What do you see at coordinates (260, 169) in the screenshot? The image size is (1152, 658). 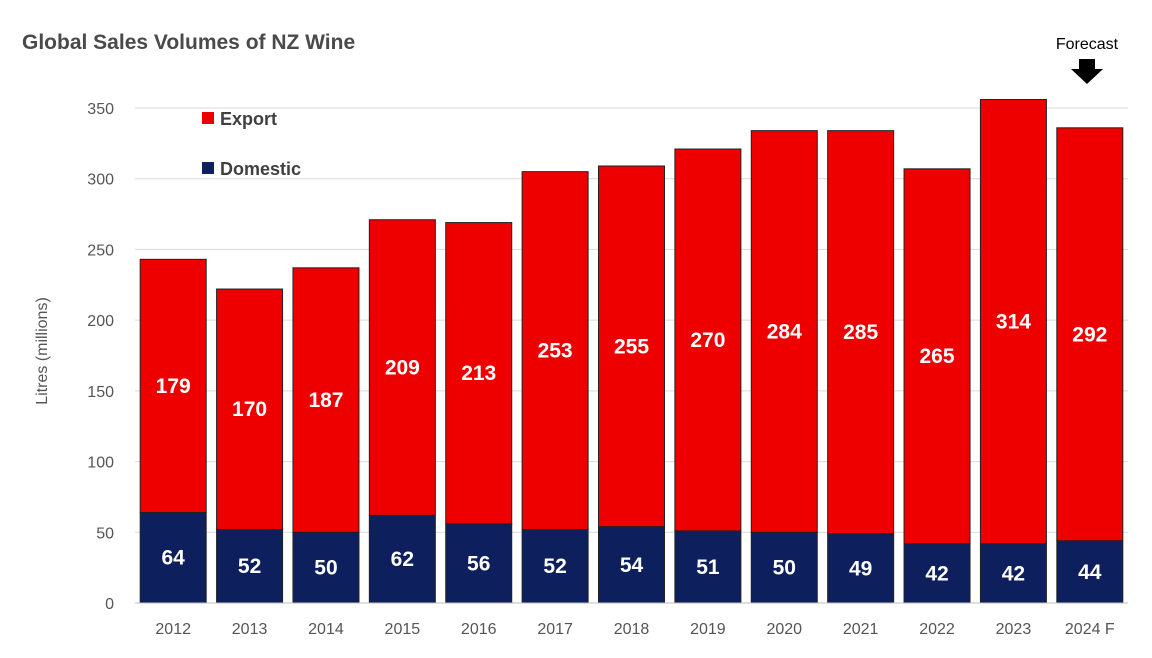 I see `legend-domestic-label: Domestic` at bounding box center [260, 169].